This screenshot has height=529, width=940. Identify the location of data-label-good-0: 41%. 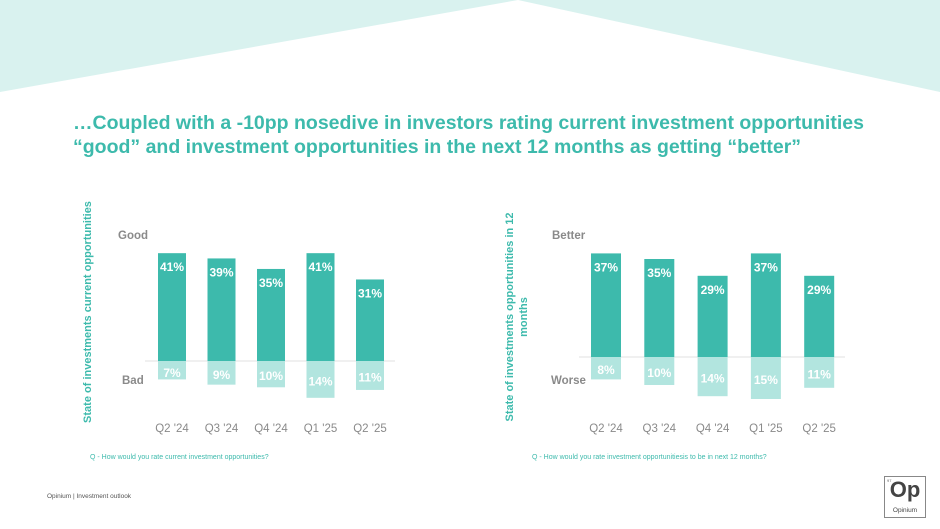
(172, 267).